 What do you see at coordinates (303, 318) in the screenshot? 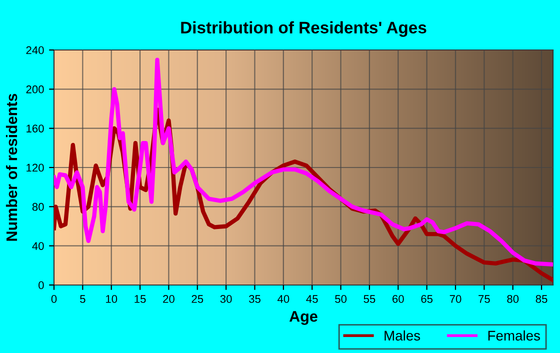
I see `x-axis-title: Age` at bounding box center [303, 318].